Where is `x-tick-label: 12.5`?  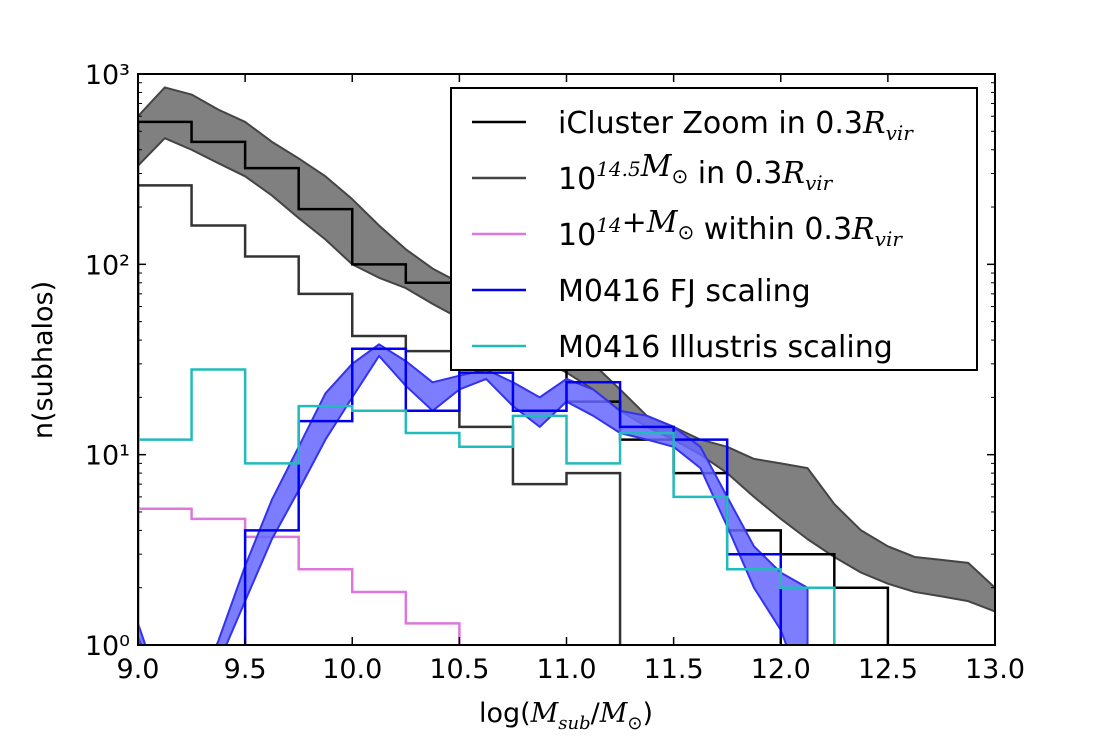 x-tick-label: 12.5 is located at coordinates (888, 669).